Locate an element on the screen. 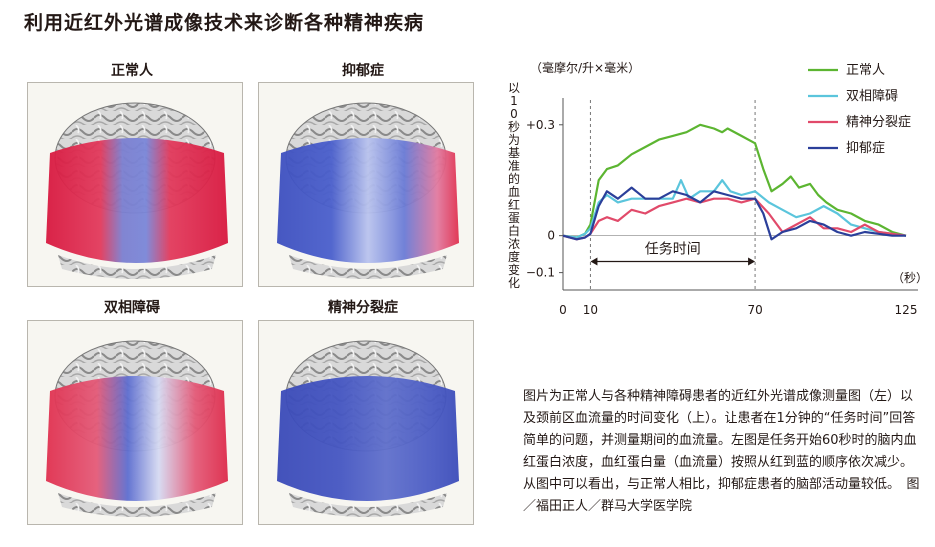 The image size is (935, 547). brain-map-normal is located at coordinates (135, 184).